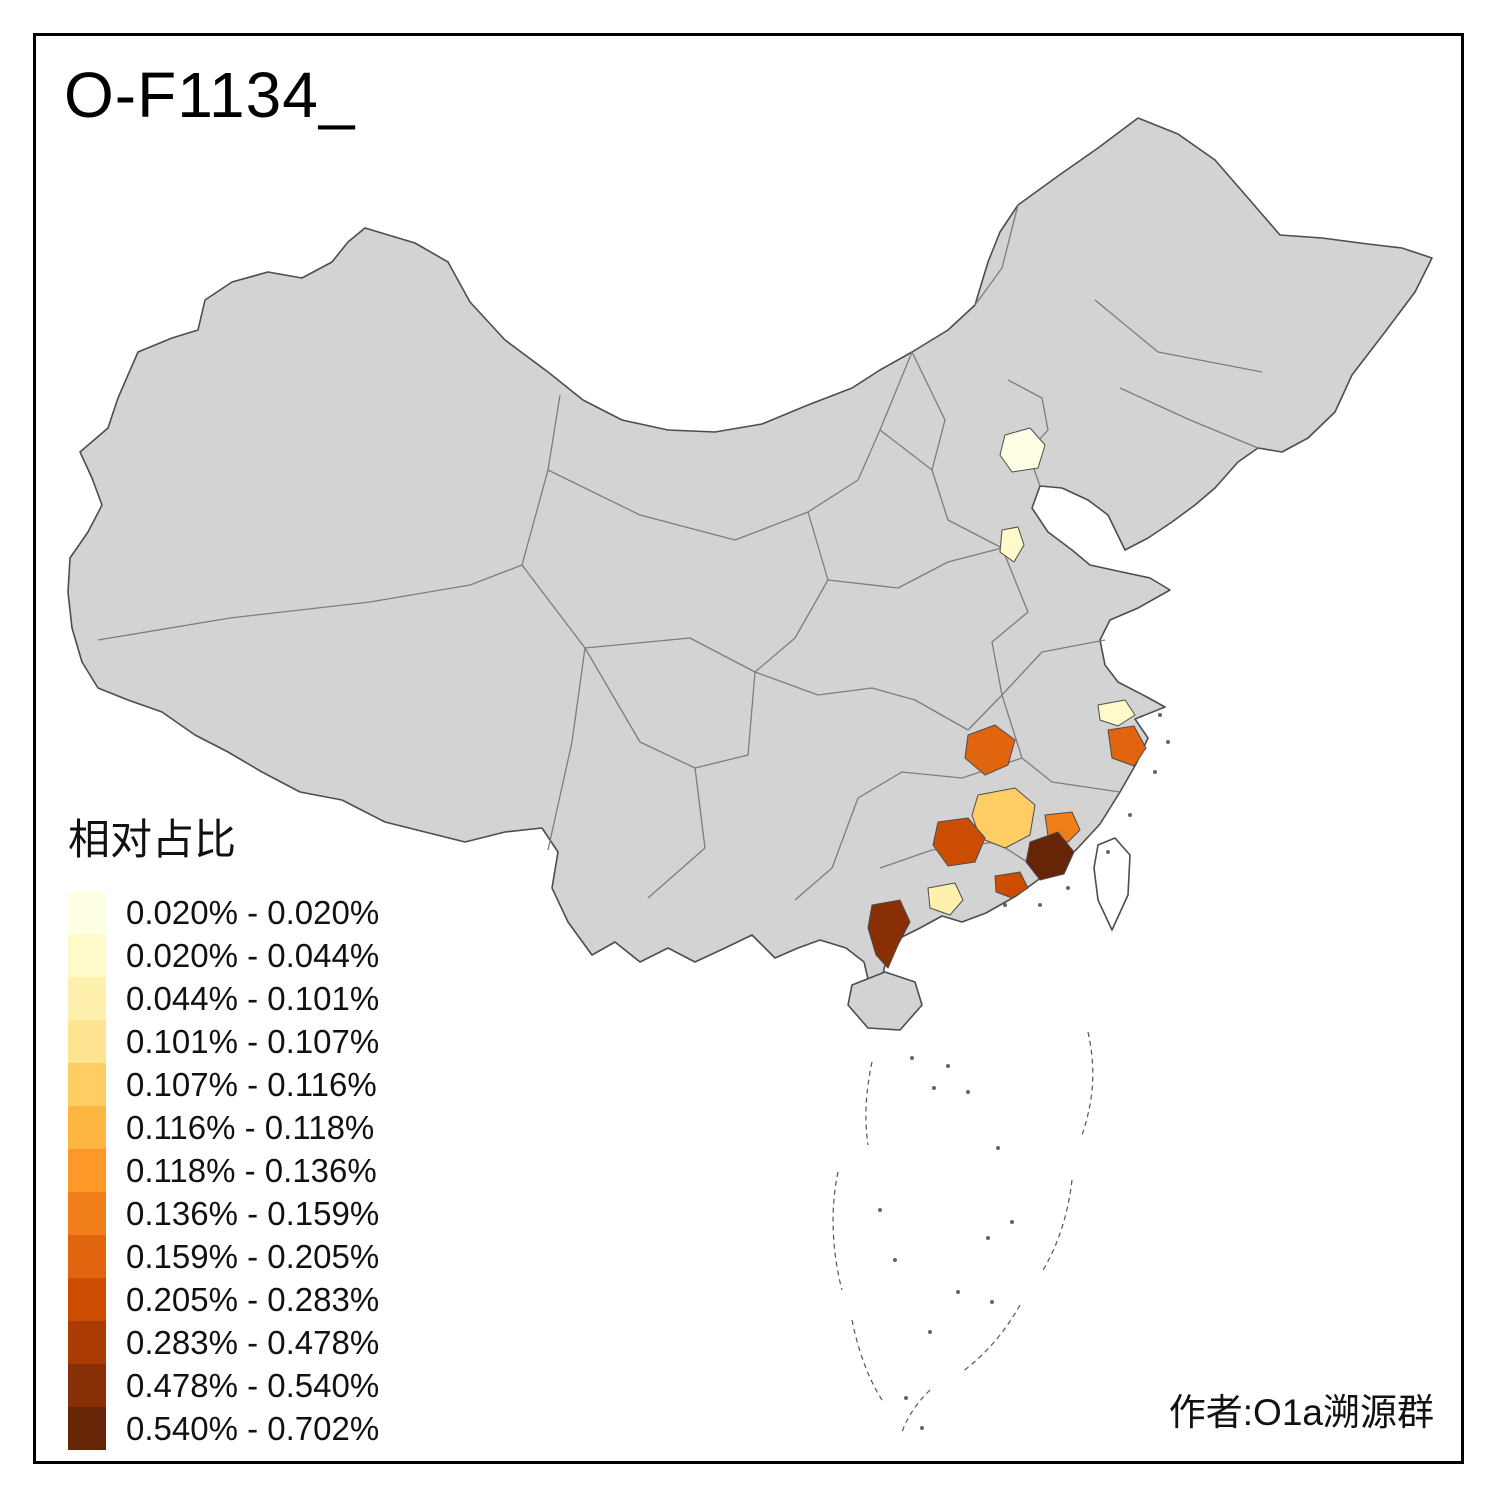 This screenshot has height=1500, width=1500. Describe the element at coordinates (1112, 884) in the screenshot. I see `taiwan-island` at that location.